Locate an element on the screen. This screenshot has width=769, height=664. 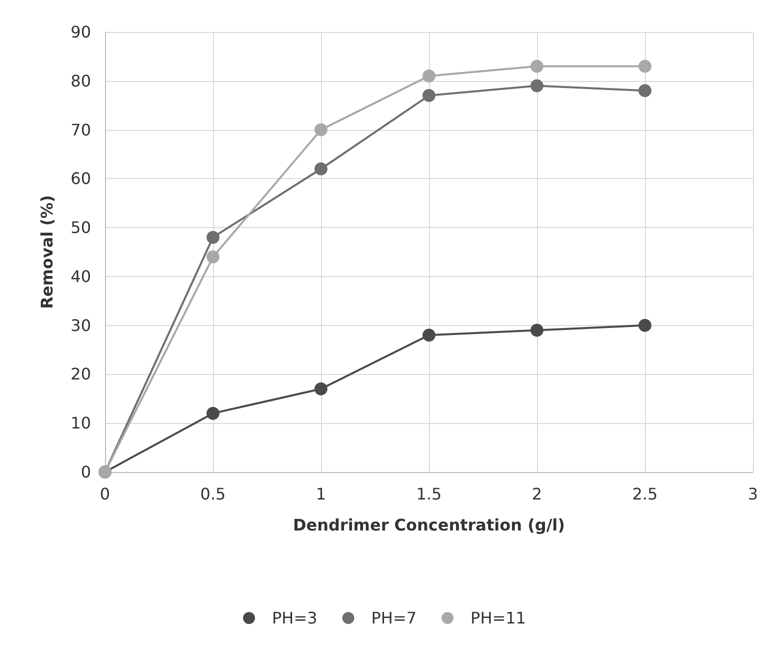
y-tick-label: 0 is located at coordinates (85, 472).